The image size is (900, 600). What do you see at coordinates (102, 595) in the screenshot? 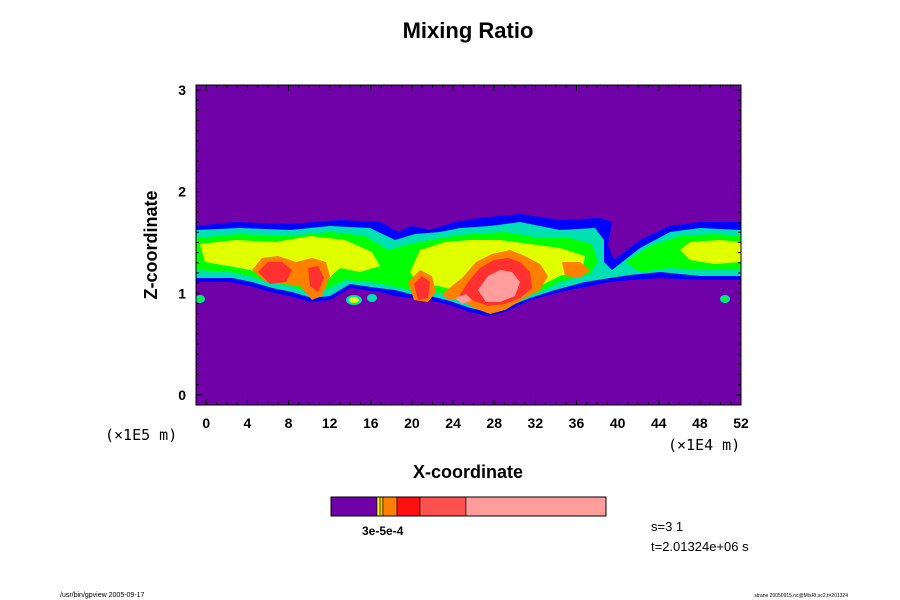
I see `footer-left: /usr/bin/gpview 2005-09-17` at bounding box center [102, 595].